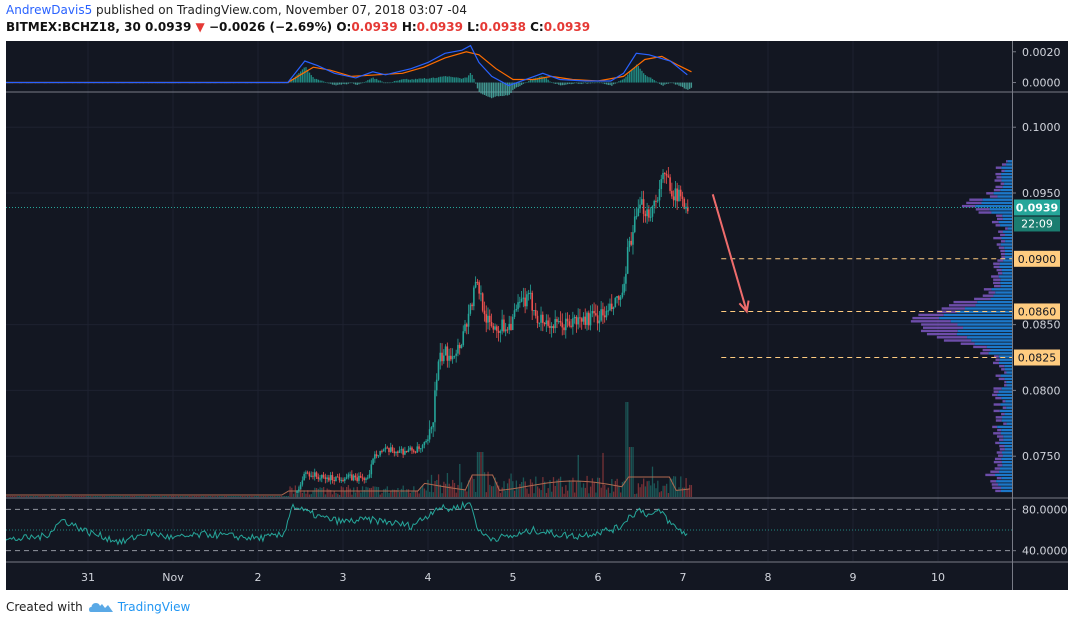 This screenshot has width=1073, height=625. What do you see at coordinates (567, 27) in the screenshot?
I see `close-value: 0.0939` at bounding box center [567, 27].